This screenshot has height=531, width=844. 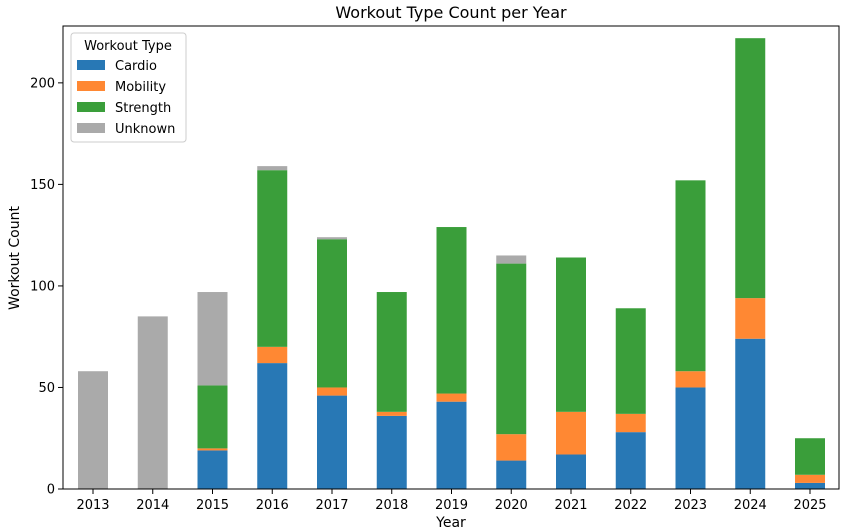 I want to click on x-tick-label: 2015, so click(x=212, y=505).